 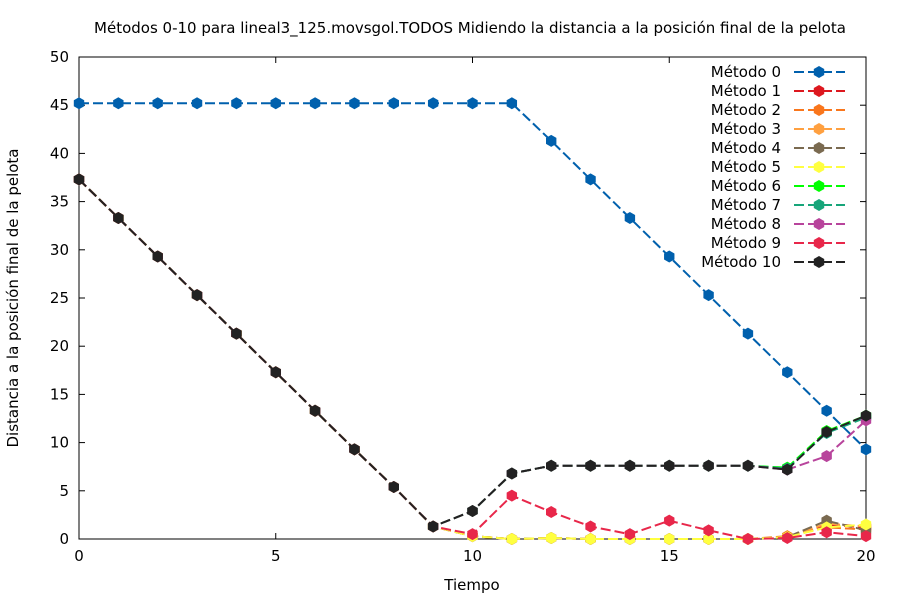 I want to click on legend-item: Método 8, so click(x=778, y=224).